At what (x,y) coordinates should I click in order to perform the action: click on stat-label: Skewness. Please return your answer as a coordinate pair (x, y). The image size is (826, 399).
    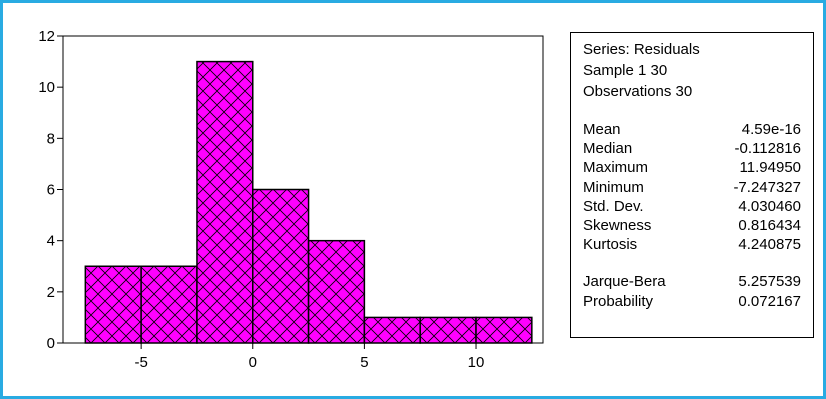
    Looking at the image, I should click on (617, 225).